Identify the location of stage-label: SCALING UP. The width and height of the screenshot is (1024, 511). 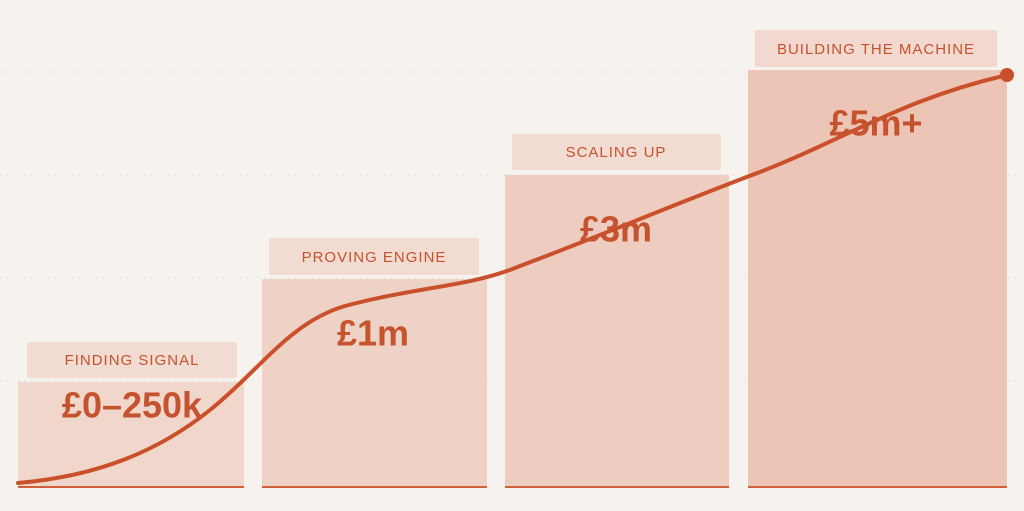
(616, 152).